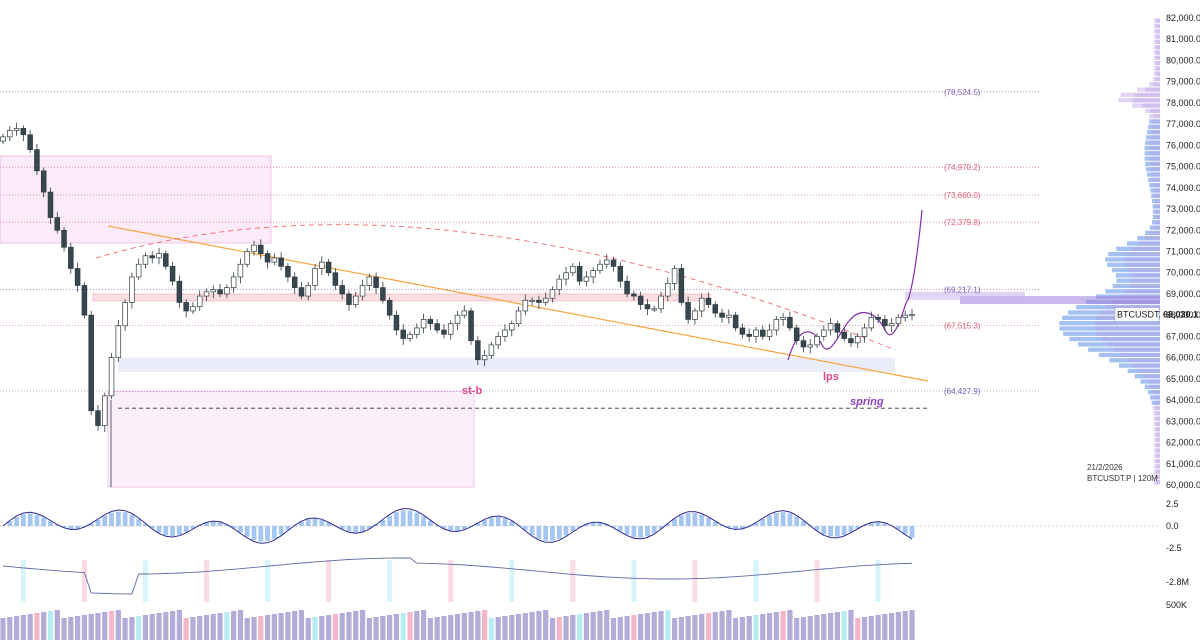  I want to click on zone-band-red, so click(401, 297).